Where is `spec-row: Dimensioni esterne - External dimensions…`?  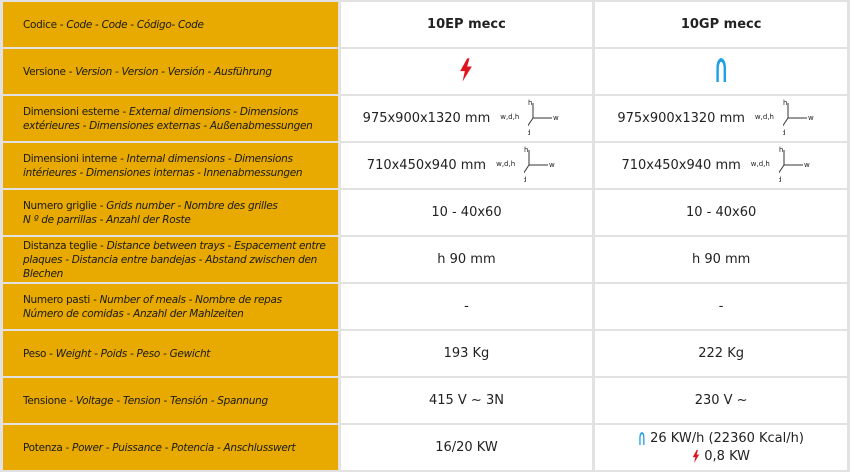
spec-row: Dimensioni esterne - External dimensions… is located at coordinates (425, 118).